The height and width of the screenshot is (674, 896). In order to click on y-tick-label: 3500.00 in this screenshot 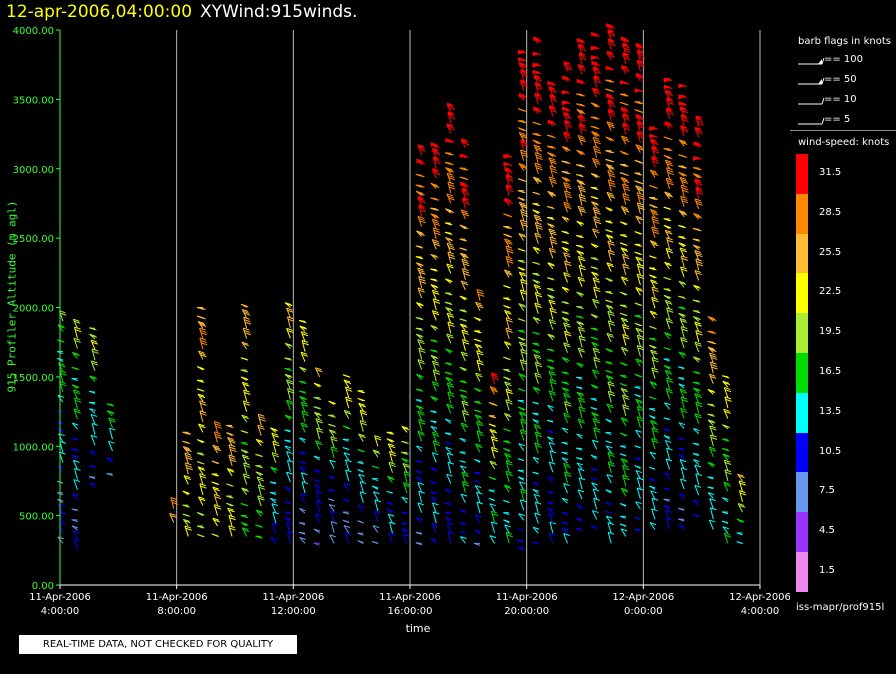, I will do `click(33, 100)`.